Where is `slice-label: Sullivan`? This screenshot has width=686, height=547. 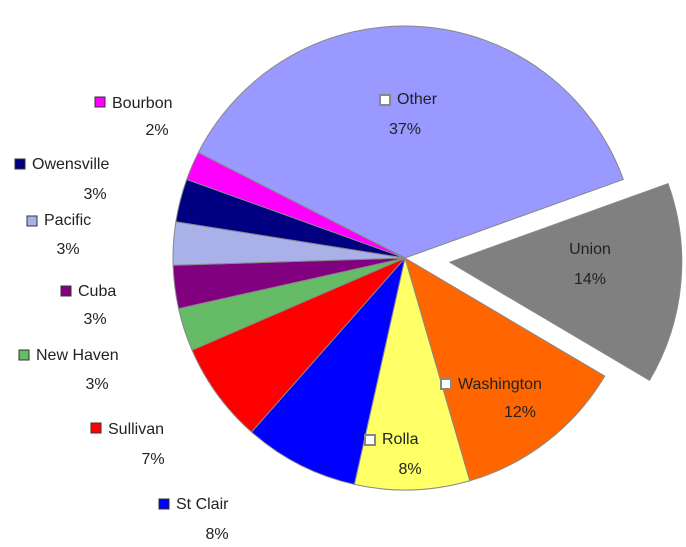
slice-label: Sullivan is located at coordinates (136, 429).